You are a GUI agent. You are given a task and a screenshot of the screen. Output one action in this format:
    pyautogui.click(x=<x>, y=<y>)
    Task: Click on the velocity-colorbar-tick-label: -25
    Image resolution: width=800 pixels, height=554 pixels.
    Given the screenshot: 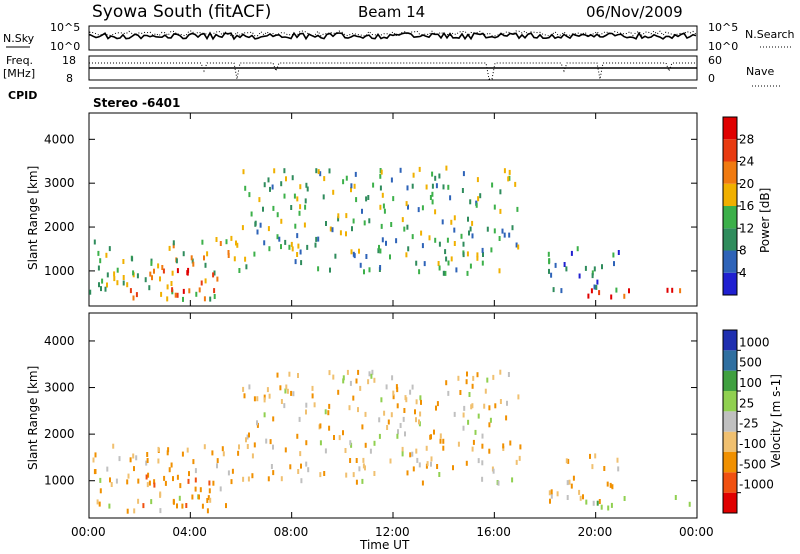 What is the action you would take?
    pyautogui.click(x=749, y=424)
    